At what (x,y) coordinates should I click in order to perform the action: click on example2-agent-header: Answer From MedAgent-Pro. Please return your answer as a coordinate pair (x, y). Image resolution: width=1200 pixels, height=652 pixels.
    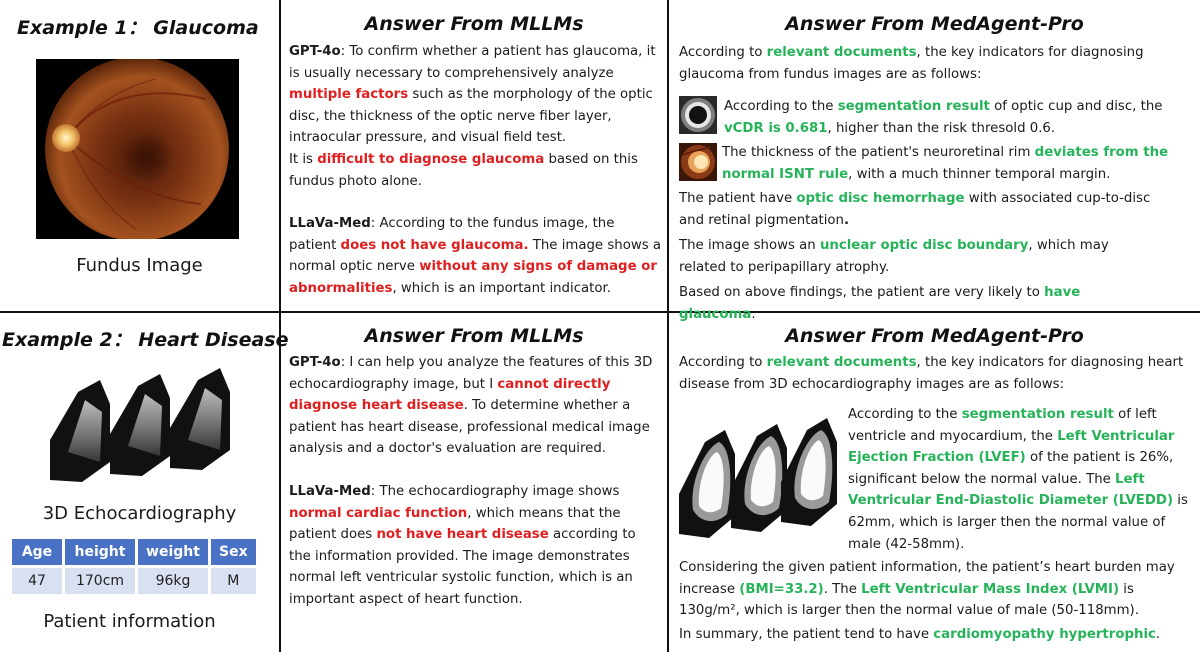
    Looking at the image, I should click on (934, 336).